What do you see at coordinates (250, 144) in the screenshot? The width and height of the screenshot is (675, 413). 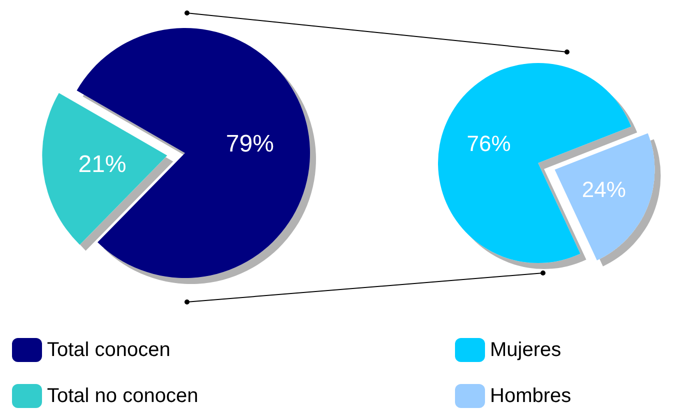 I see `data-label: 79%` at bounding box center [250, 144].